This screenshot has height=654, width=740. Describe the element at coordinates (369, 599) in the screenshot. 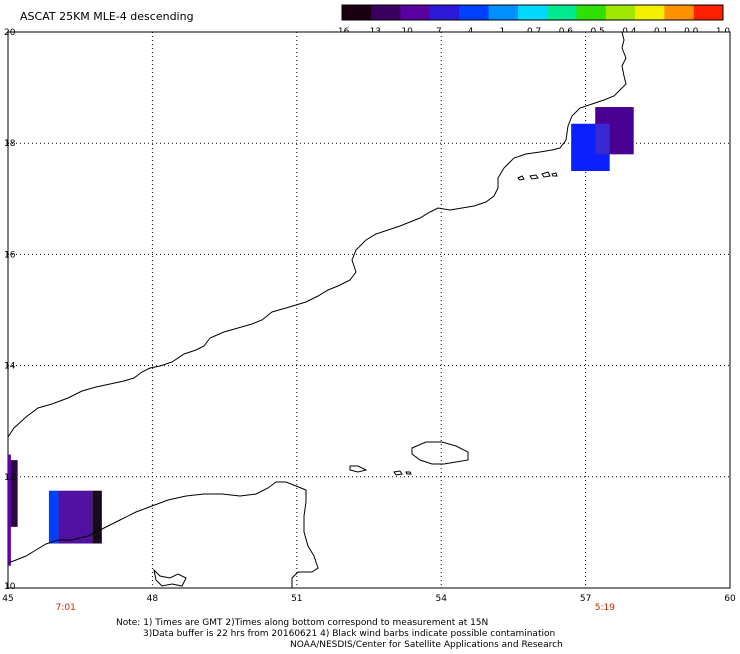

I see `longitude-tick-labels: 45 48 51 54 57 60` at that location.